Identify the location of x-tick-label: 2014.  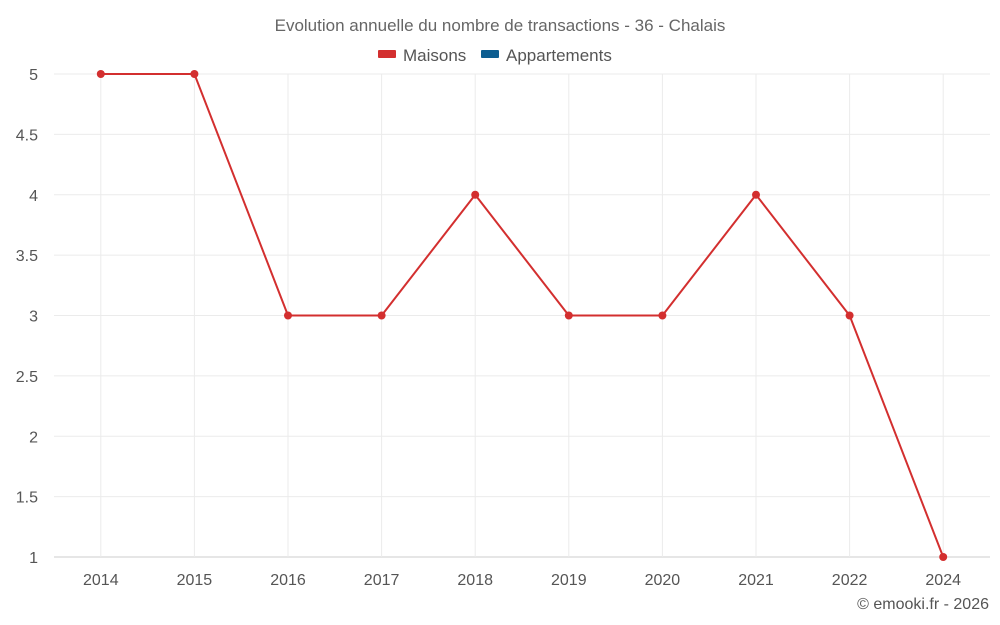
(101, 580).